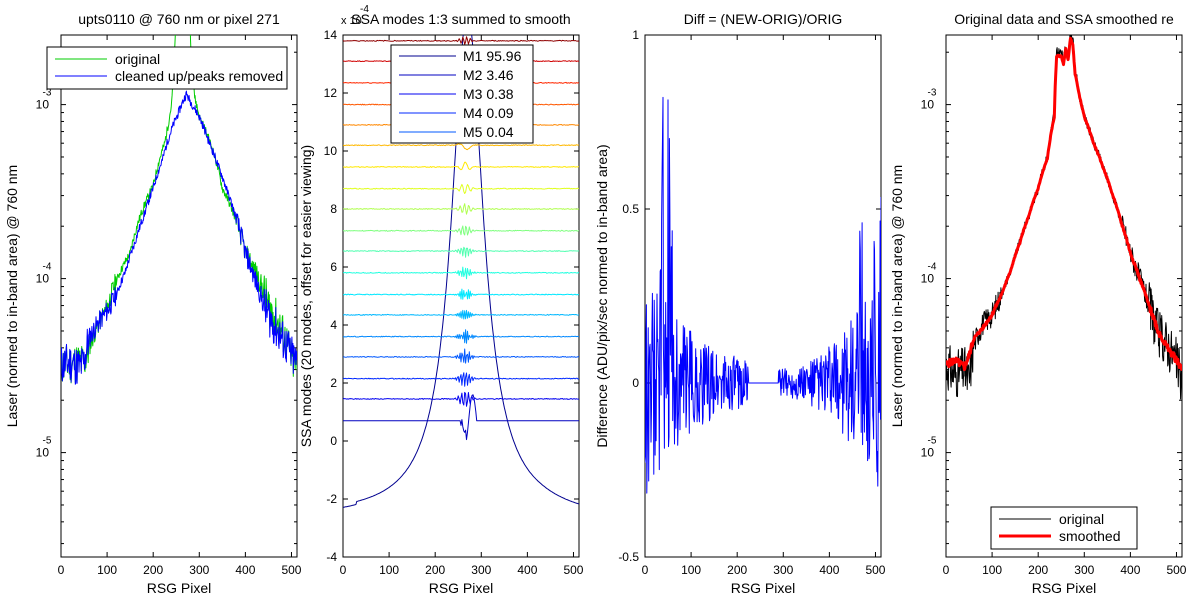 Image resolution: width=1200 pixels, height=600 pixels. Describe the element at coordinates (1064, 204) in the screenshot. I see `series-smoothed-line` at that location.